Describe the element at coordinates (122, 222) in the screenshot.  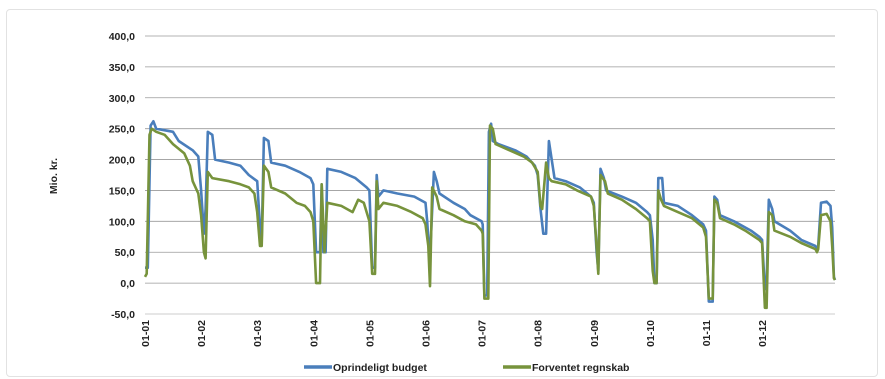
I see `y-tick-label: 100,0` at that location.